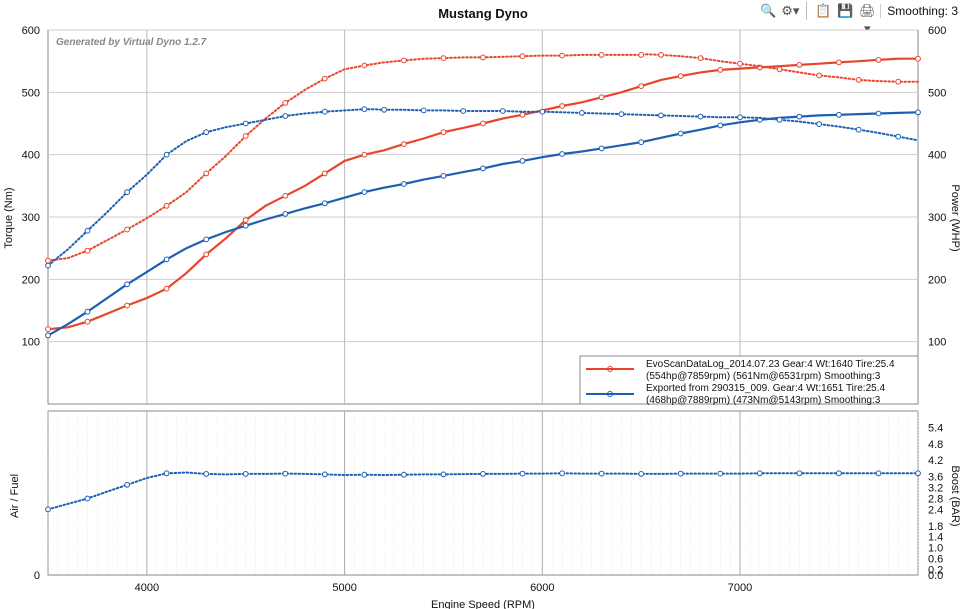 This screenshot has height=609, width=960. I want to click on bottom-series, so click(483, 491).